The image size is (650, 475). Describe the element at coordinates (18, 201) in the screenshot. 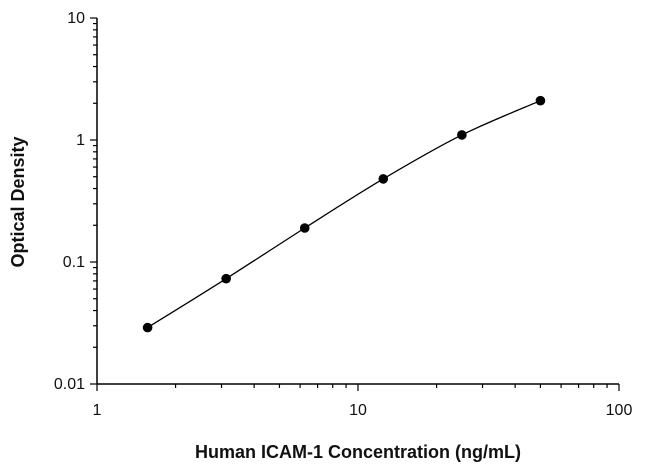

I see `y-axis-title: Optical Density` at that location.